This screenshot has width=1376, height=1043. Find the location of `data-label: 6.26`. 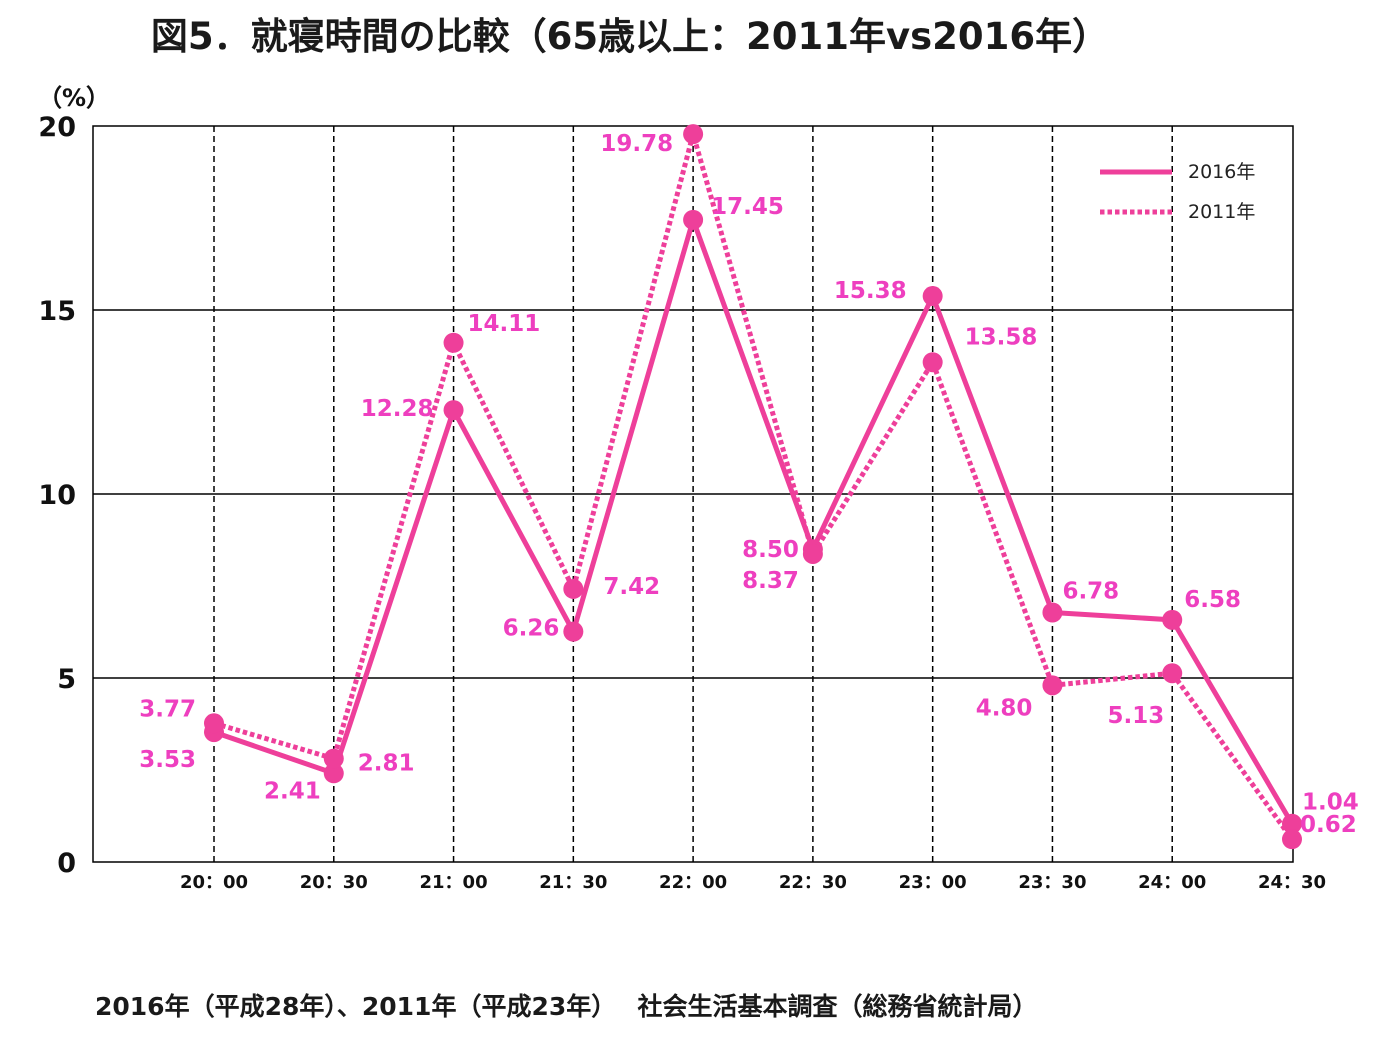

data-label: 6.26 is located at coordinates (531, 629).